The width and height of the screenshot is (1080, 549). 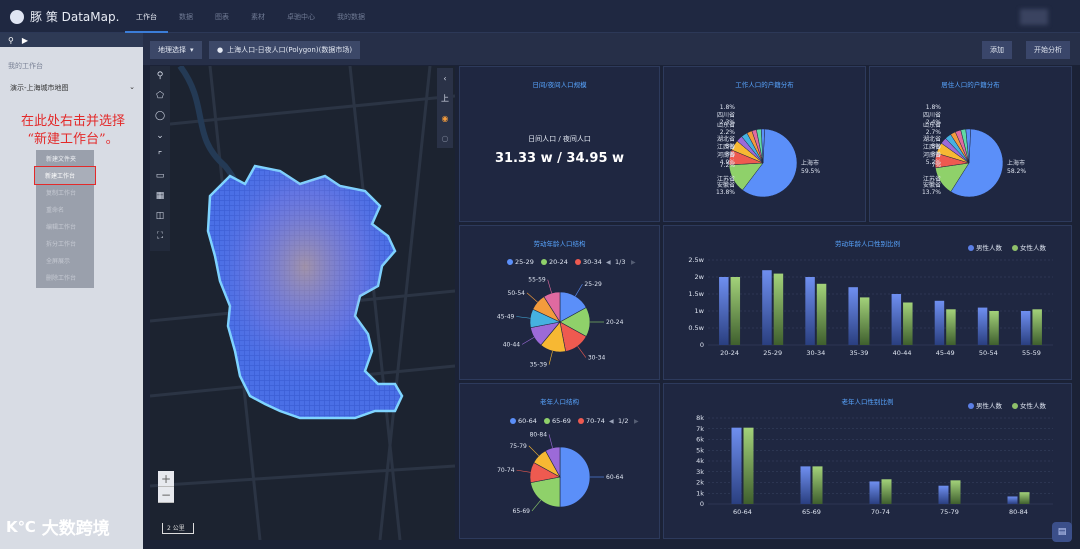 I want to click on menu-copy-workspace: 复制工作台, so click(x=61, y=193).